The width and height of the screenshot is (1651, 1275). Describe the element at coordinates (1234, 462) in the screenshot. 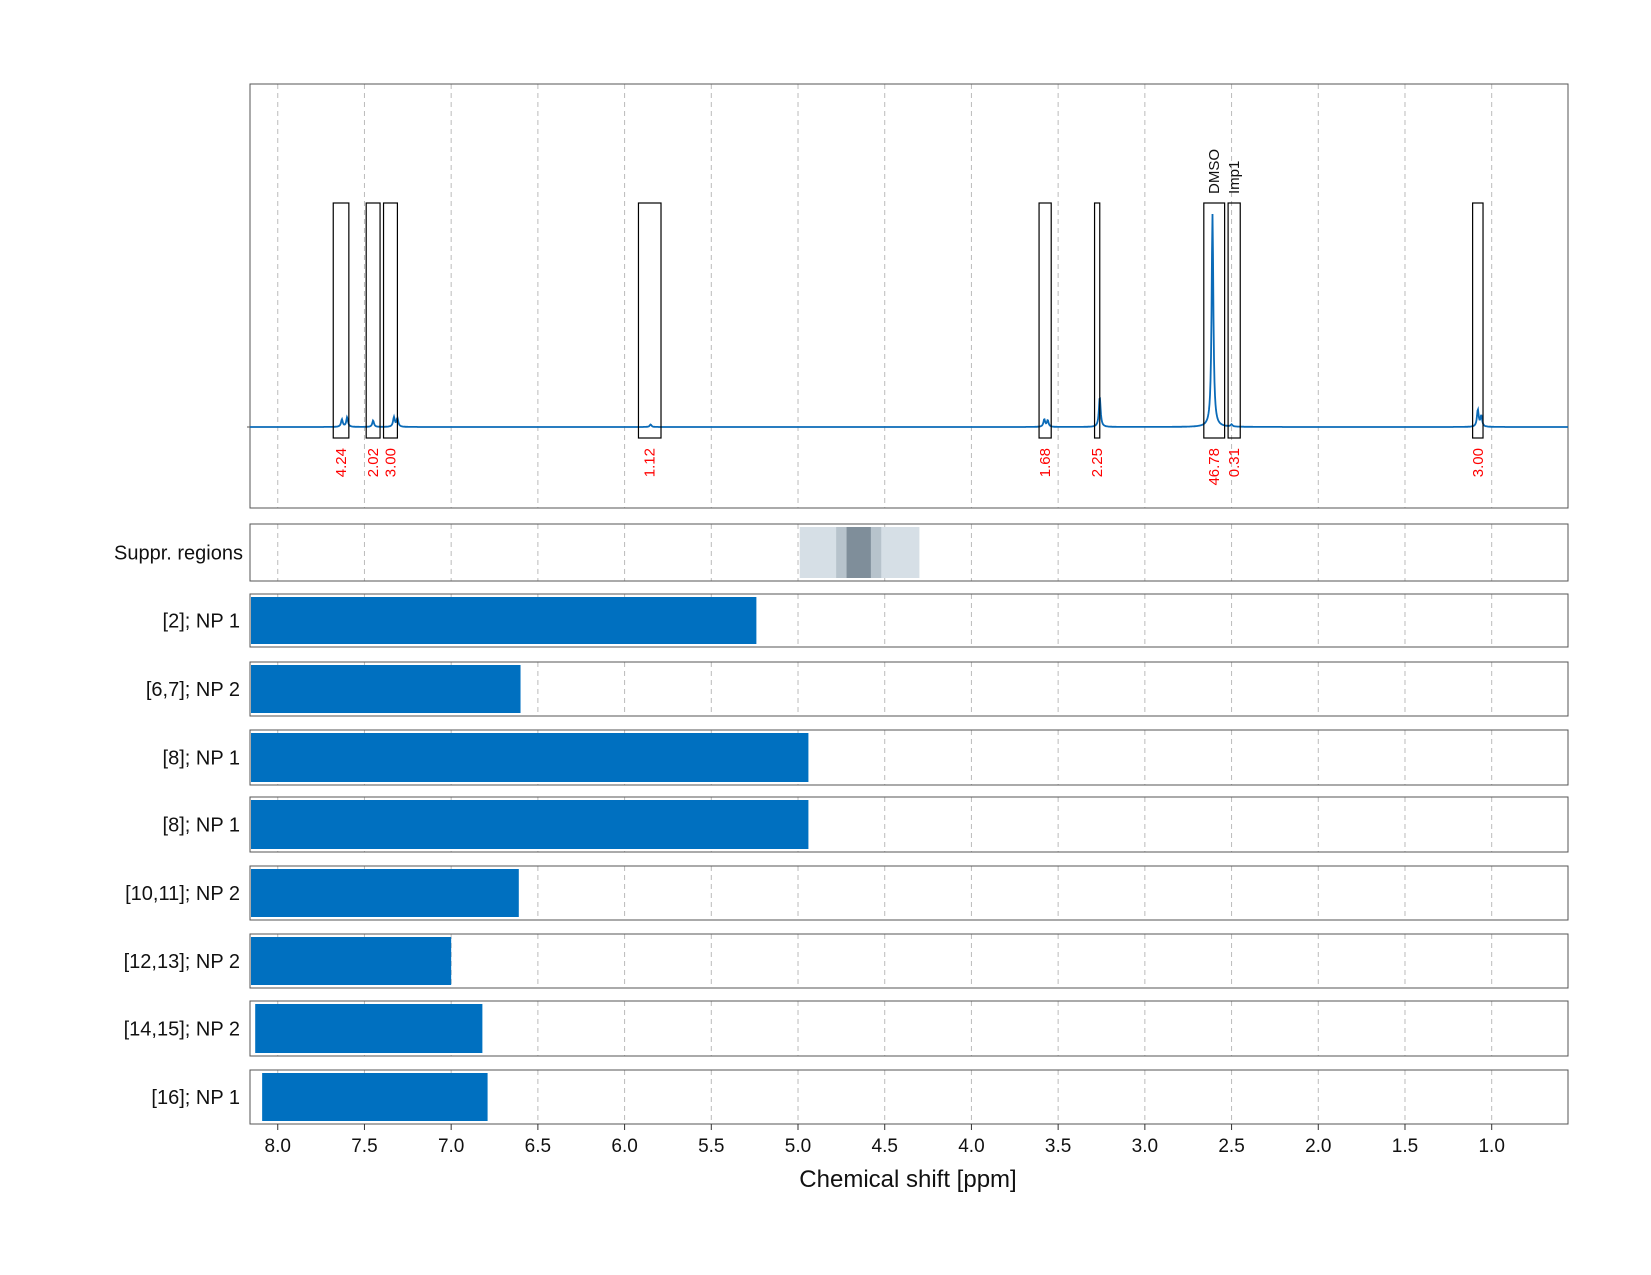

I see `integral-value-7: 0.31` at that location.